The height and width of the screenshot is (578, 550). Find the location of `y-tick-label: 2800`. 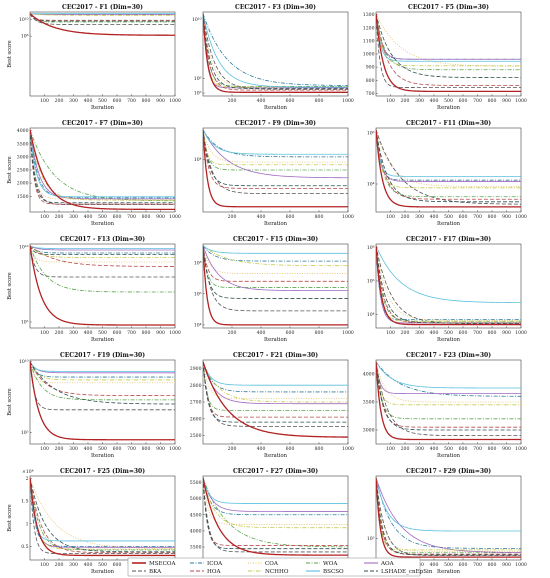

y-tick-label: 2800 is located at coordinates (196, 386).